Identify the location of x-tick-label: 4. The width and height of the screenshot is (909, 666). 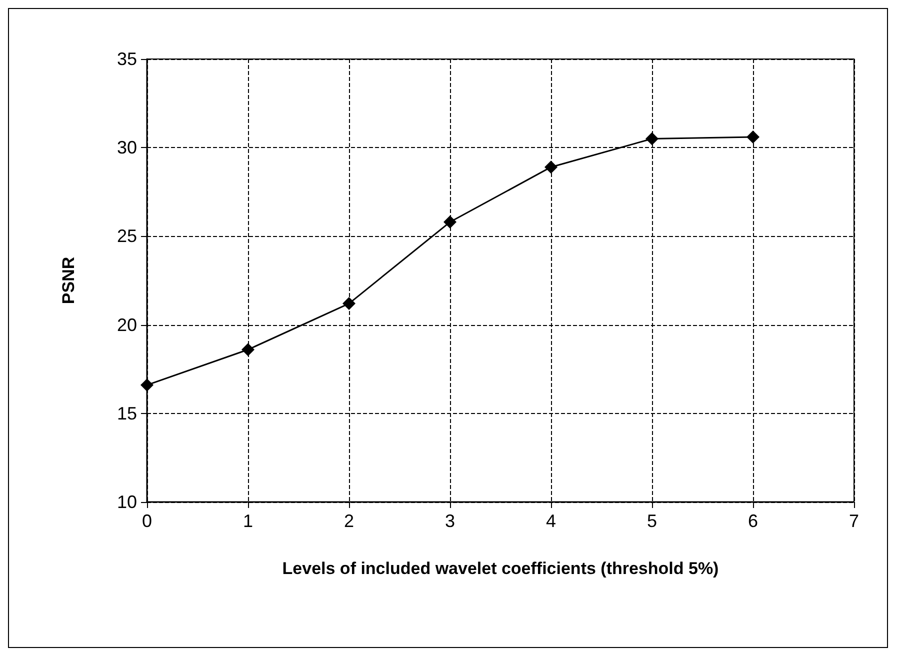
(551, 521).